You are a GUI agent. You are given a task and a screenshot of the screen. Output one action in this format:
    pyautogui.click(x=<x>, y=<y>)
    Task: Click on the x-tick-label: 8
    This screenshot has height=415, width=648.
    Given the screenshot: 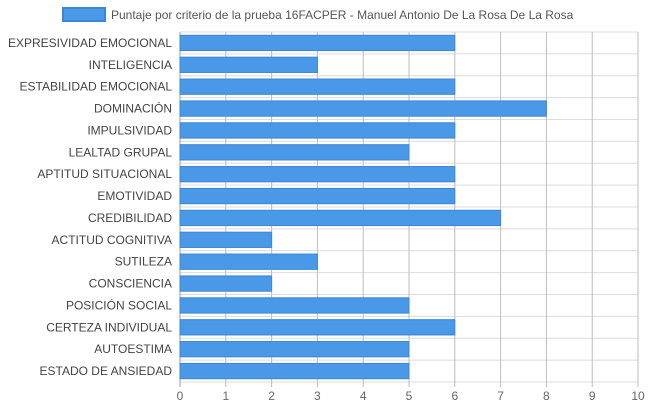 What is the action you would take?
    pyautogui.click(x=546, y=396)
    